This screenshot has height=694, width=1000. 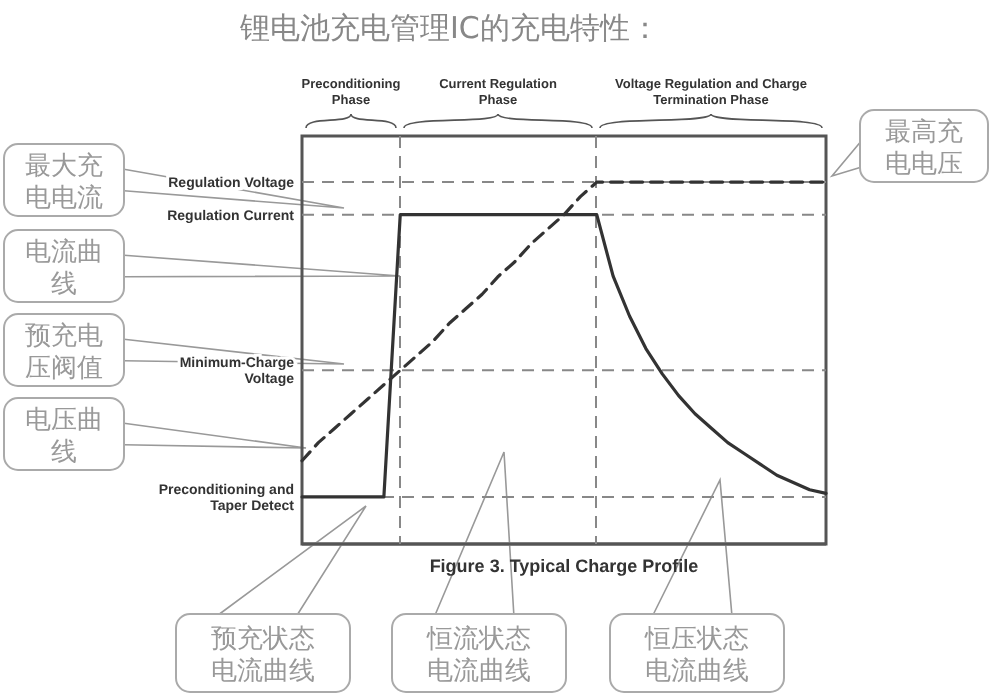 What do you see at coordinates (64, 353) in the screenshot?
I see `text: 预充电压阀值` at bounding box center [64, 353].